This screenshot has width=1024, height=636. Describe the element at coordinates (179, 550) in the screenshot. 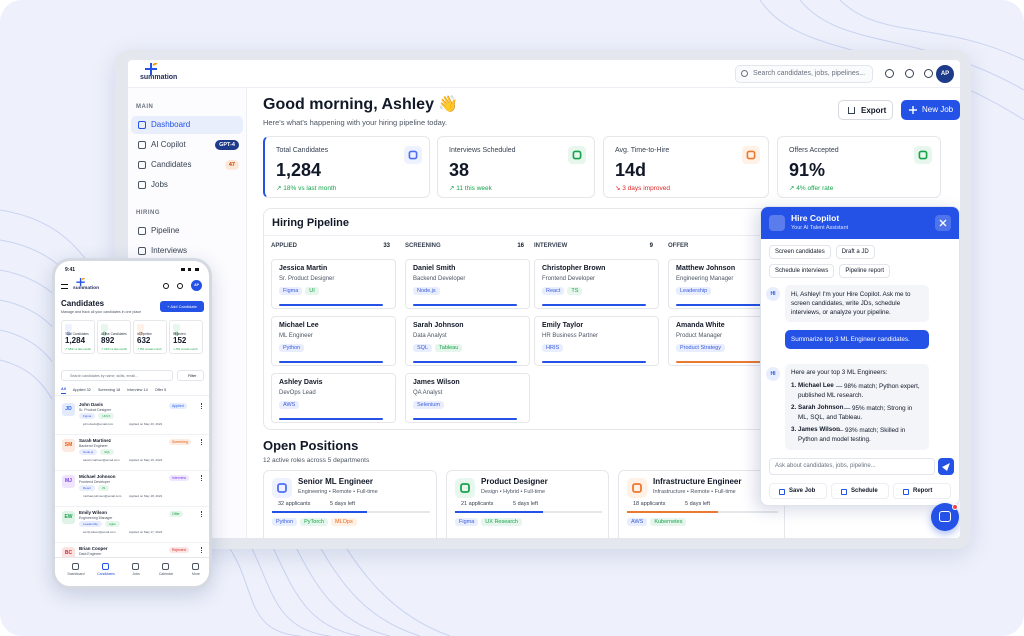

I see `candidate-status: Rejected` at that location.